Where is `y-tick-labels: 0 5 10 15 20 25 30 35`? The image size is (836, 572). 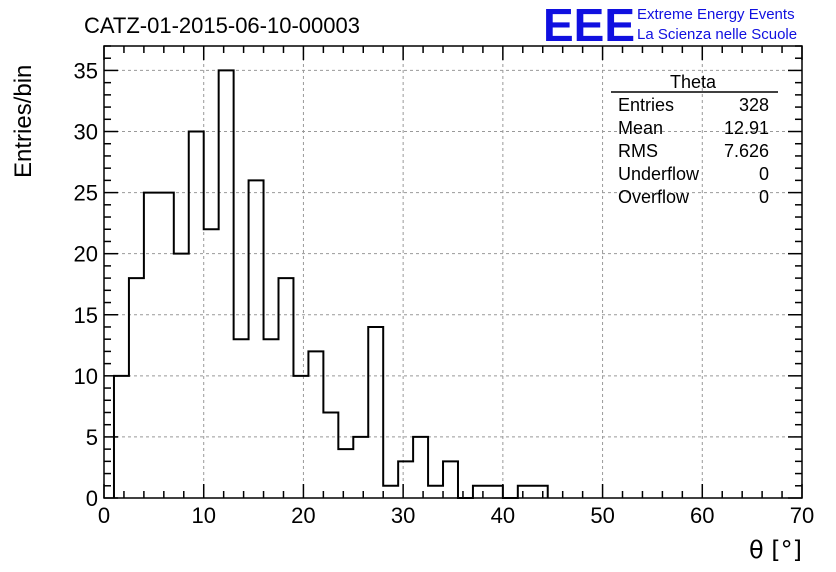 y-tick-labels: 0 5 10 15 20 25 30 35 is located at coordinates (86, 284).